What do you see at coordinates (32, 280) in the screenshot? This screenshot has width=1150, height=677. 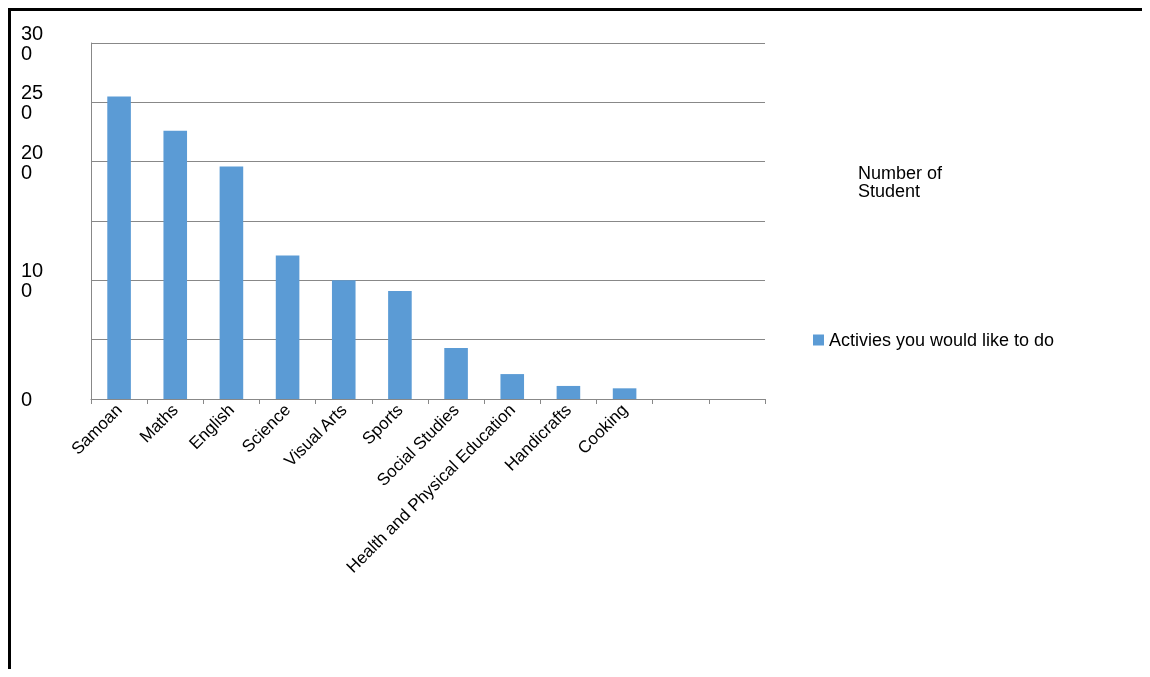 I see `y-tick-label: 10 0` at bounding box center [32, 280].